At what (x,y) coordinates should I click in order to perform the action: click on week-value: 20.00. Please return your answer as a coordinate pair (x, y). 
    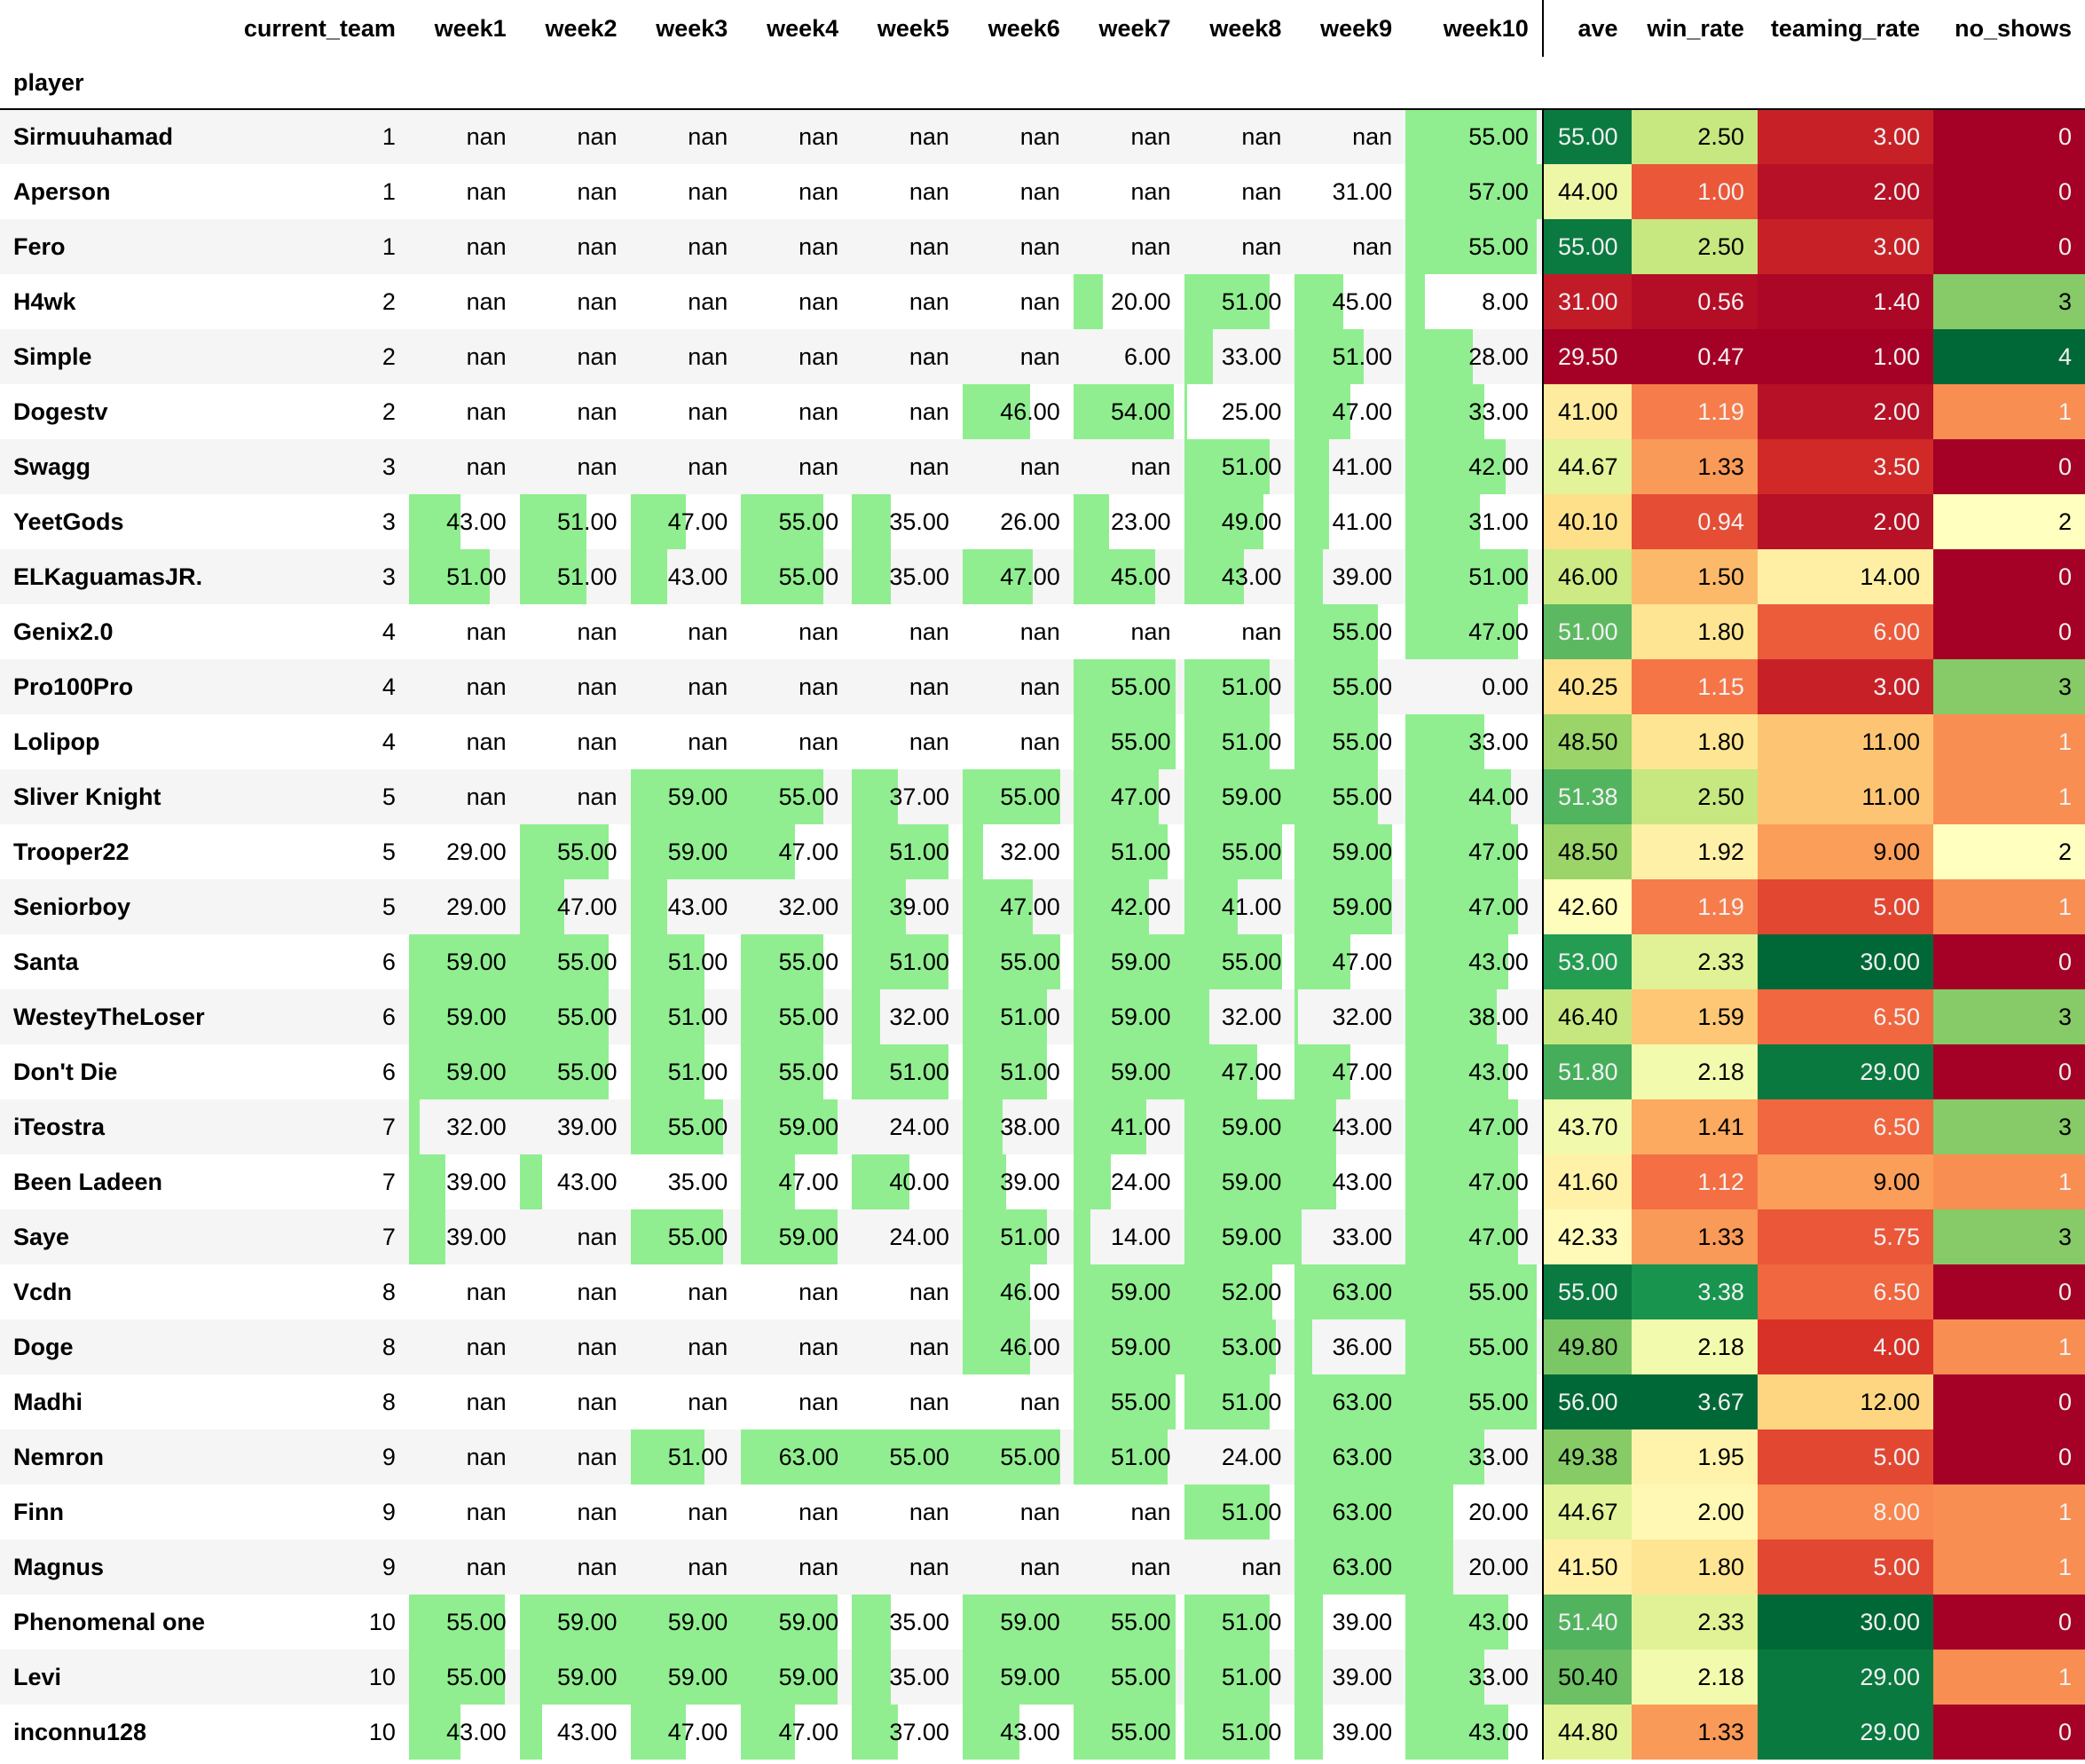
    Looking at the image, I should click on (1498, 1566).